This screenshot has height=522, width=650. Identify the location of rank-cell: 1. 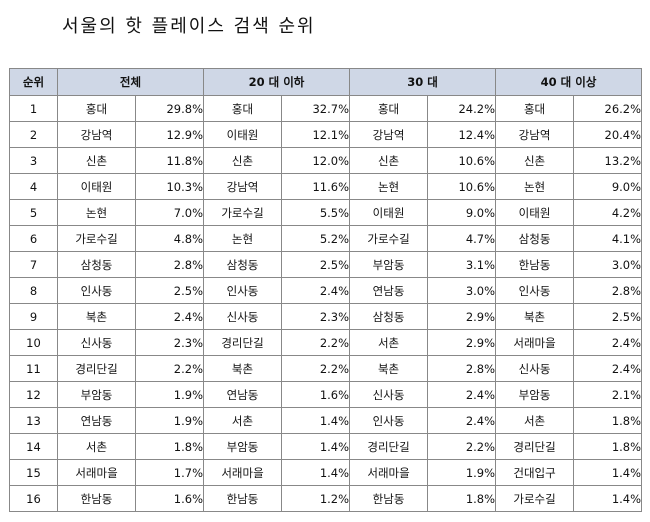
(33, 108).